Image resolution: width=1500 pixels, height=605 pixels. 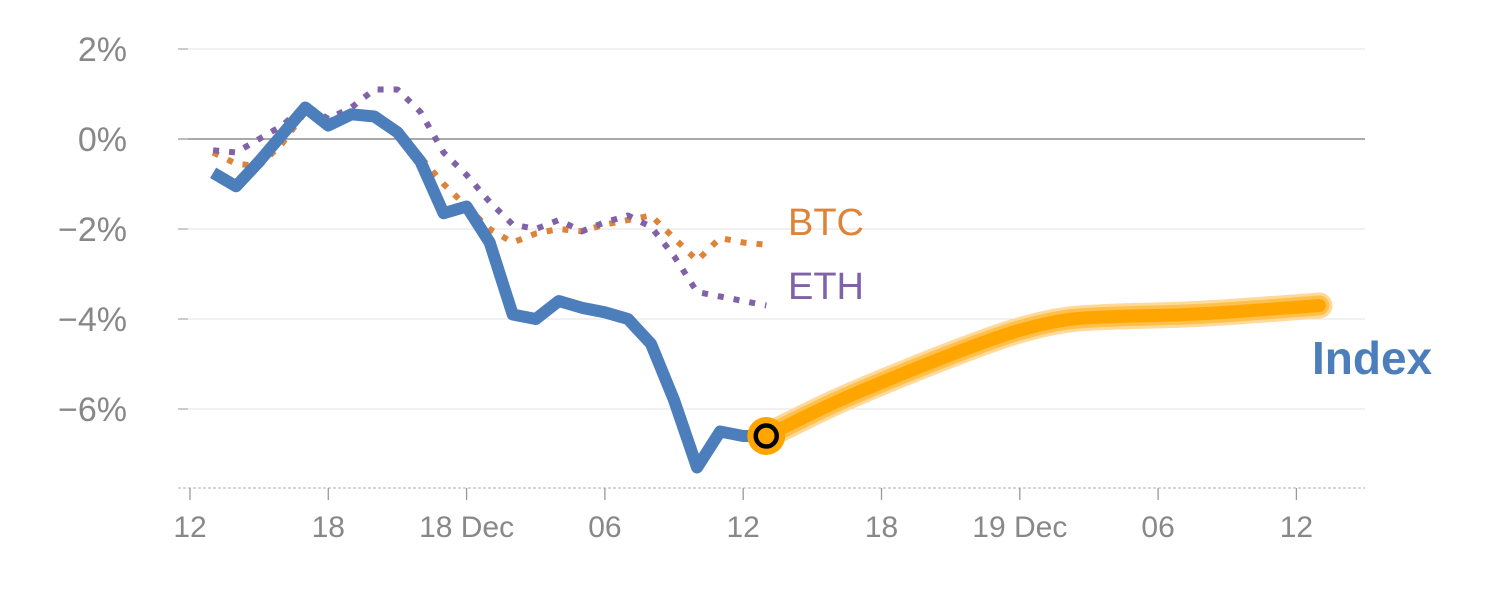 I want to click on y-tick-label: −2%, so click(x=92, y=230).